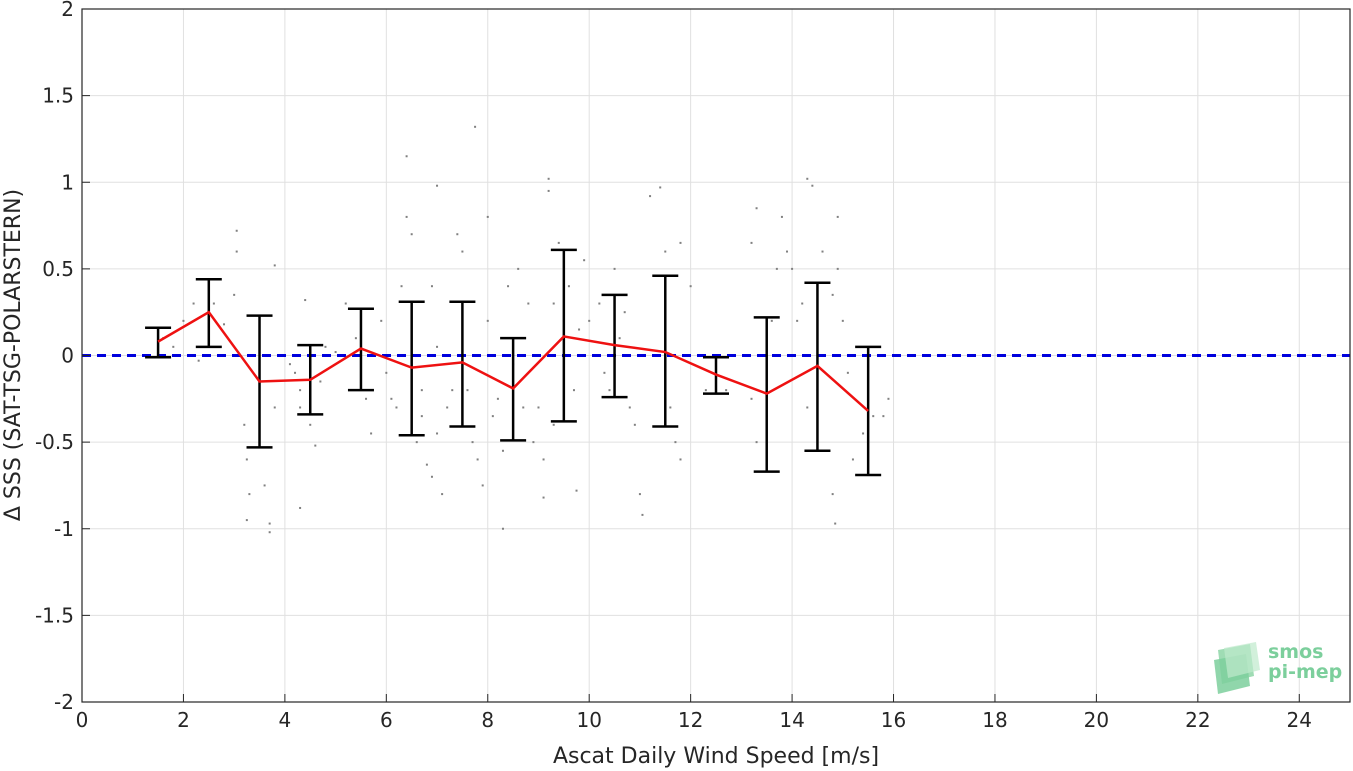 The image size is (1353, 771). I want to click on logo-line-1: smos, so click(1296, 652).